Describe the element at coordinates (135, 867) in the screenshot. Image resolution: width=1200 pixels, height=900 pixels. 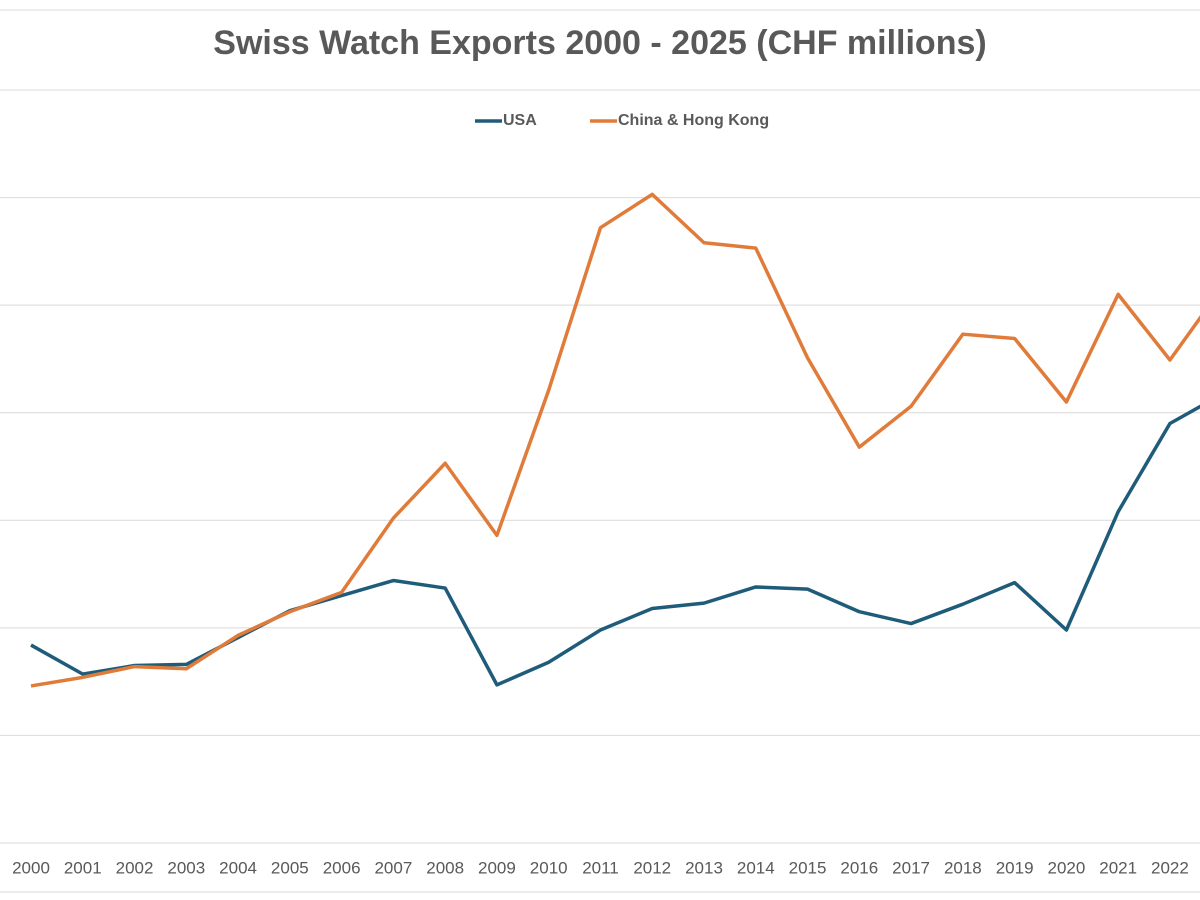
I see `x-tick-label: 2002` at that location.